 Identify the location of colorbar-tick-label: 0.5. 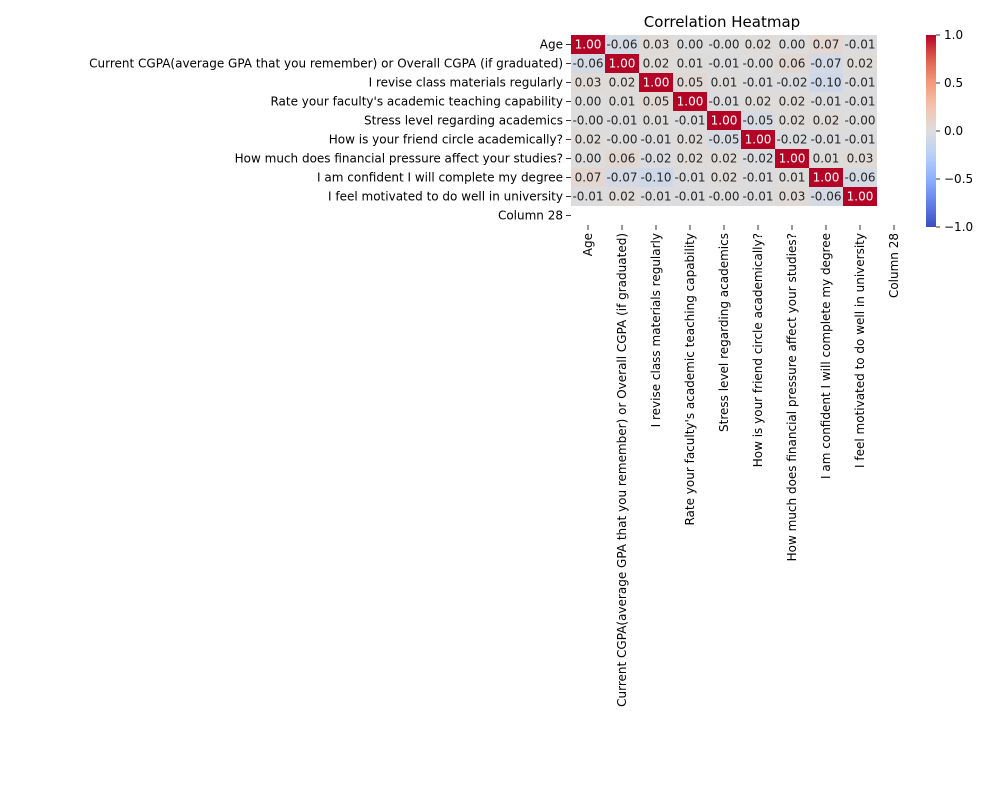
(953, 83).